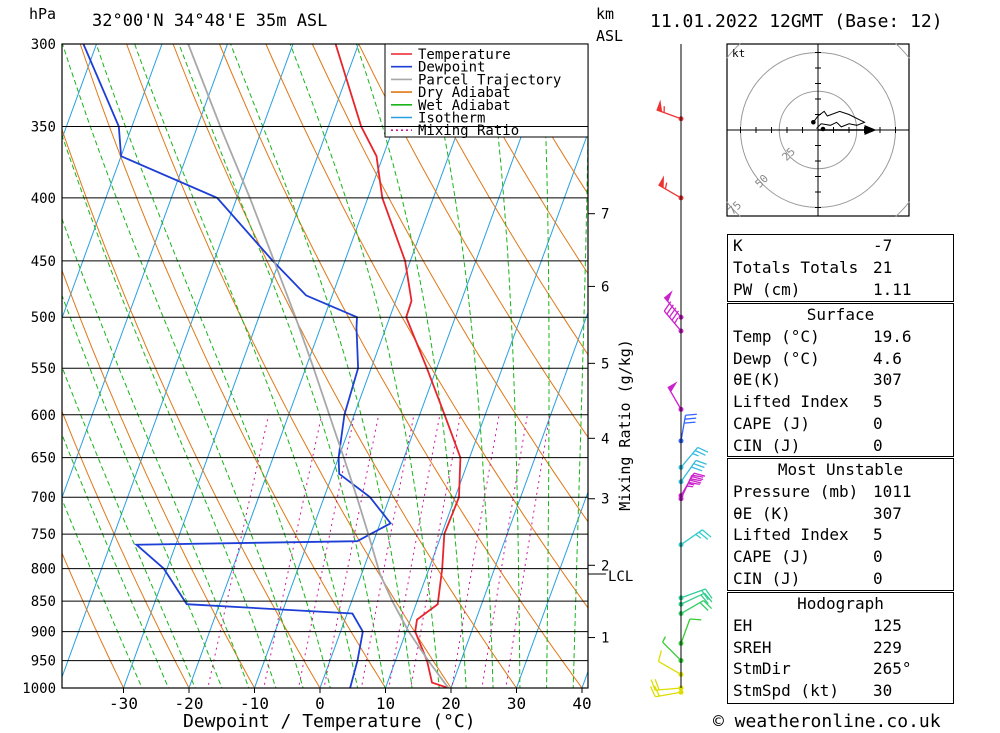 The image size is (1000, 733). What do you see at coordinates (661, 181) in the screenshot?
I see `wind-barb-flag` at bounding box center [661, 181].